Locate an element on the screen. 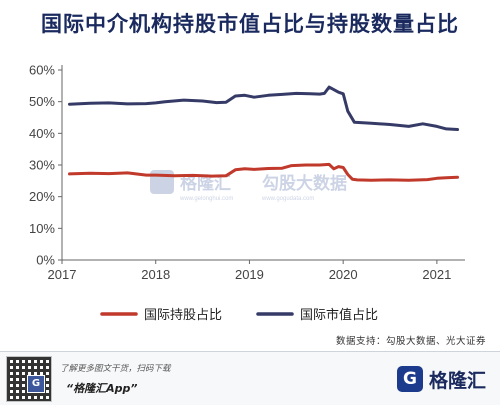 This screenshot has height=405, width=500. footer-download-hint: 了解更多图文干货，扫码下载 is located at coordinates (115, 369).